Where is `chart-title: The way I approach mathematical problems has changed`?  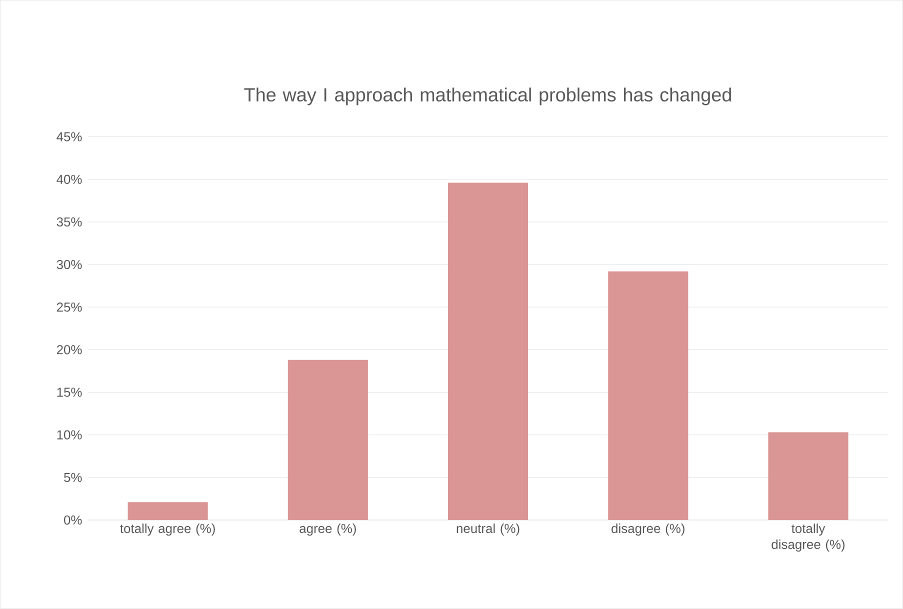
chart-title: The way I approach mathematical problems has changed is located at coordinates (487, 97).